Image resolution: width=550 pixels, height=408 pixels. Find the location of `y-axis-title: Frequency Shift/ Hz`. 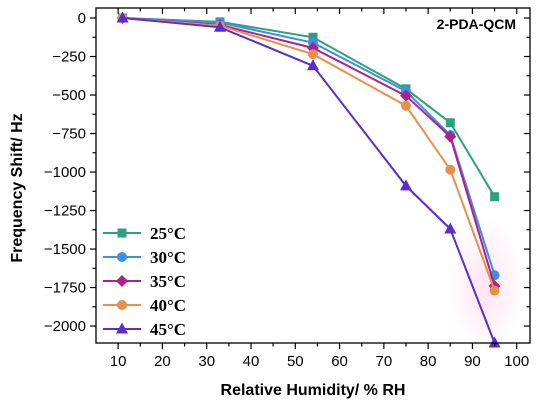

y-axis-title: Frequency Shift/ Hz is located at coordinates (17, 187).